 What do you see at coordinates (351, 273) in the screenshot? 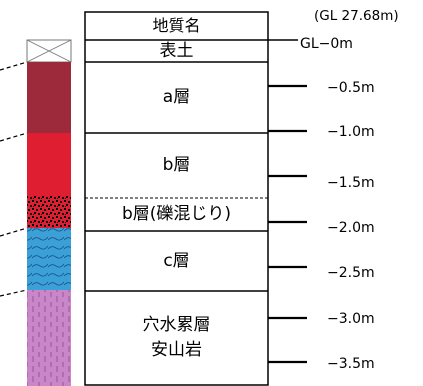
I see `depth-label-2.5: −2.5m` at bounding box center [351, 273].